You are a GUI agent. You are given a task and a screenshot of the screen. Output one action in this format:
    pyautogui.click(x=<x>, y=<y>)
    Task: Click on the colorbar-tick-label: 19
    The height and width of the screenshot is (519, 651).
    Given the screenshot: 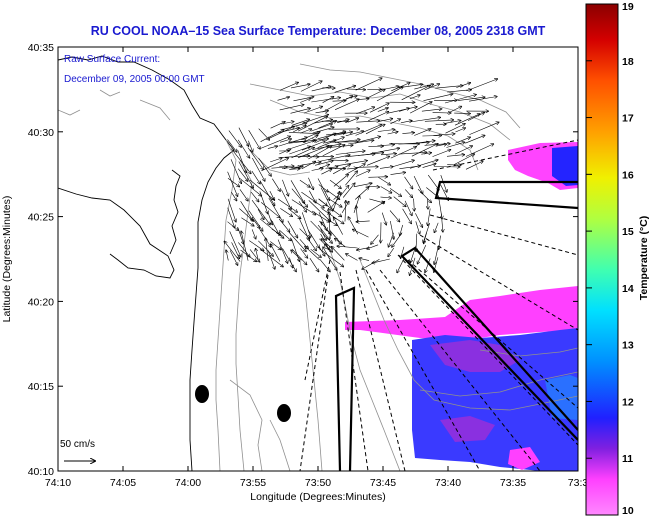 What is the action you would take?
    pyautogui.click(x=628, y=7)
    